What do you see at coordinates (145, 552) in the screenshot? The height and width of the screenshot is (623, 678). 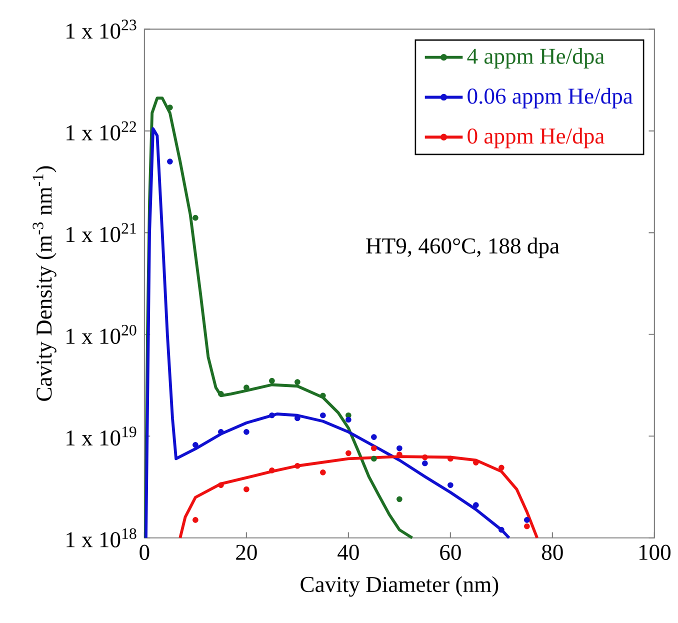 I see `x-tick-label: 0` at bounding box center [145, 552].